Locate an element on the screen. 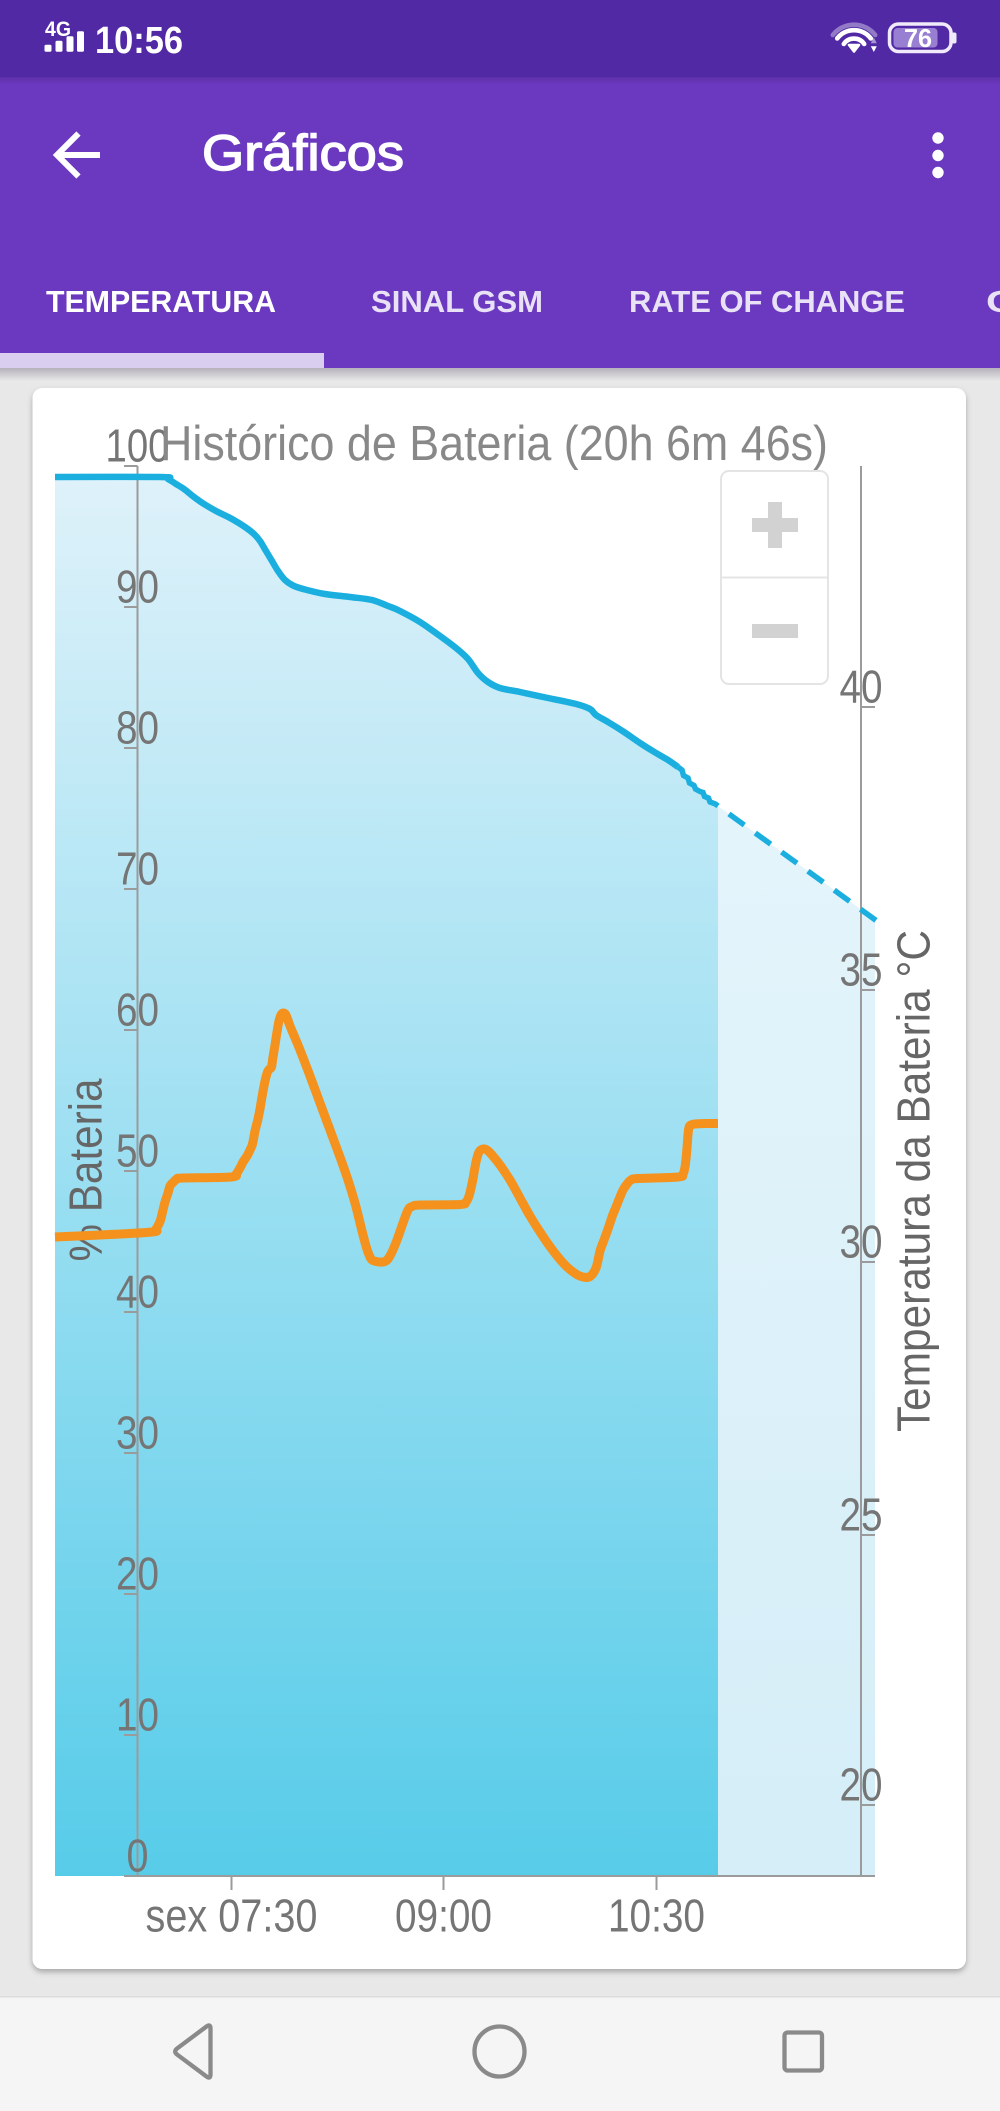 Image resolution: width=1000 pixels, height=2111 pixels. svg-text: Gráficos is located at coordinates (303, 153).